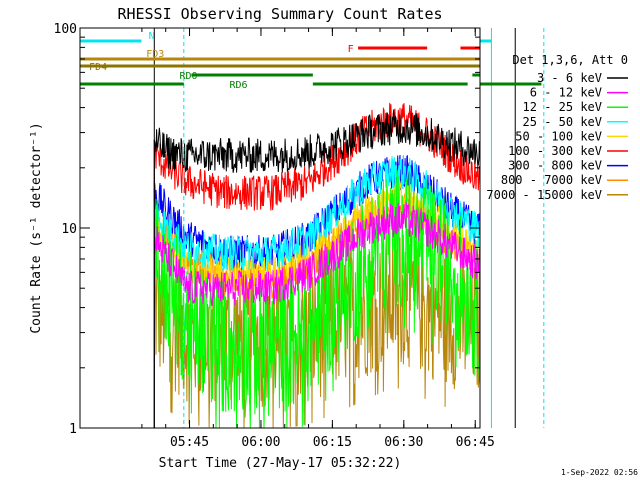 This screenshot has height=480, width=640. Describe the element at coordinates (555, 151) in the screenshot. I see `legend-label-5: 100 - 300 keV` at that location.